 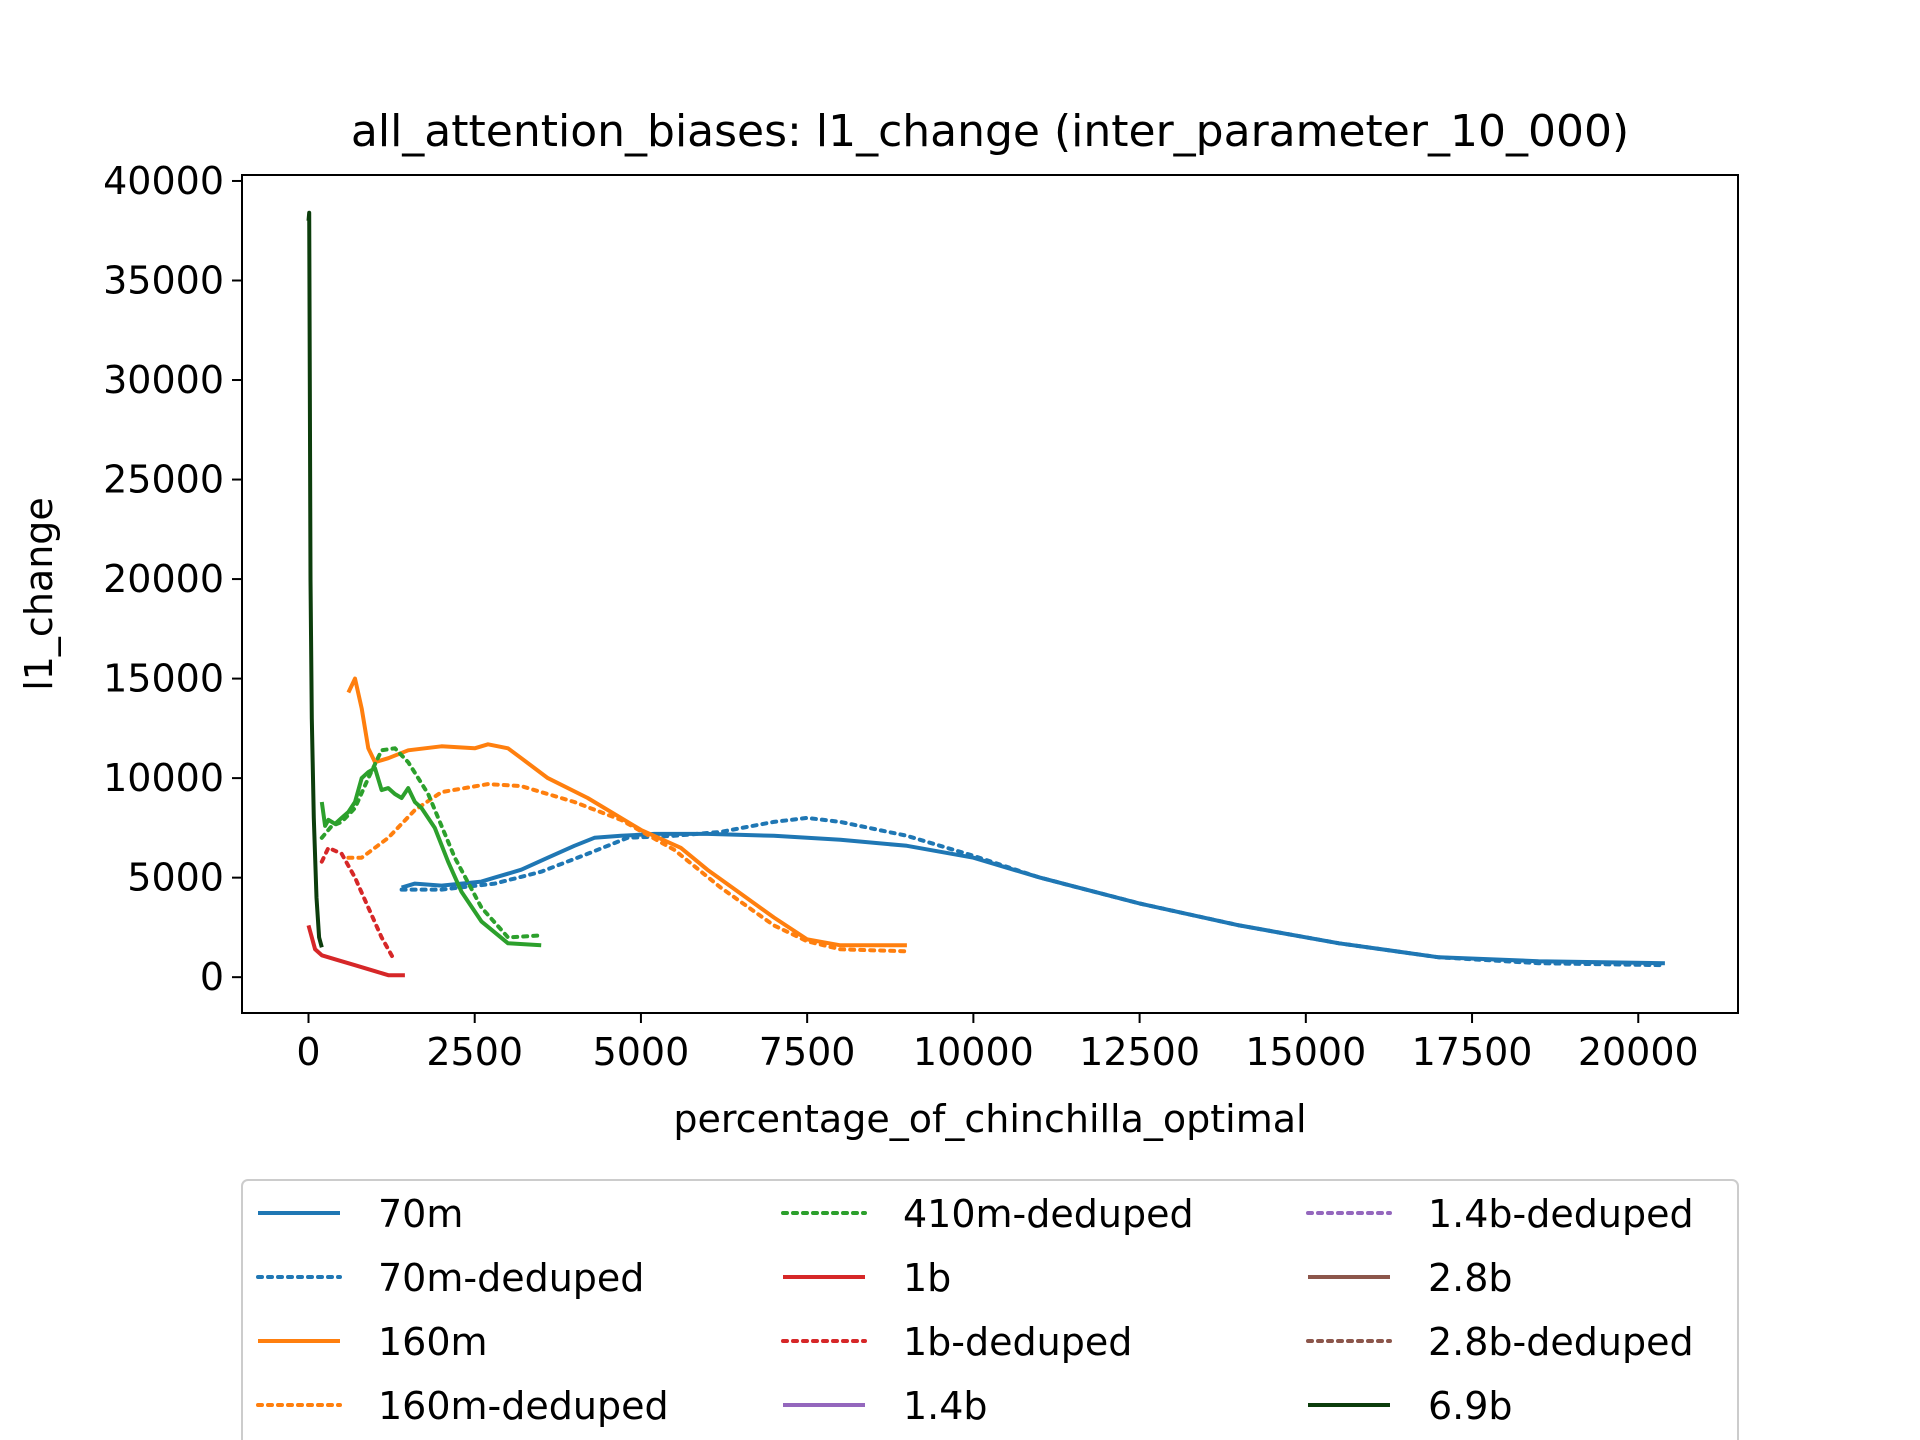 What do you see at coordinates (175, 878) in the screenshot?
I see `y-tick-label: 5000` at bounding box center [175, 878].